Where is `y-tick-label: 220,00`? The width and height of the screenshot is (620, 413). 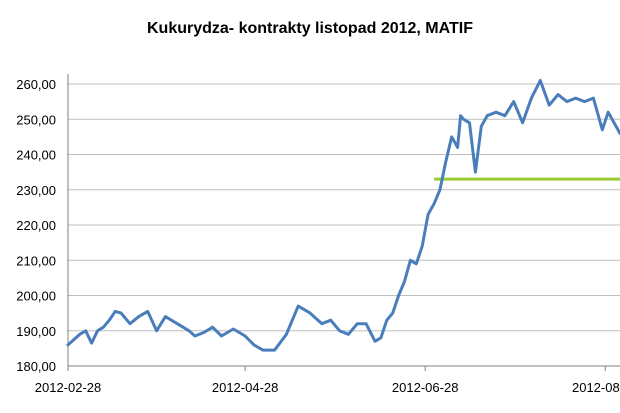 y-tick-label: 220,00 is located at coordinates (36, 225).